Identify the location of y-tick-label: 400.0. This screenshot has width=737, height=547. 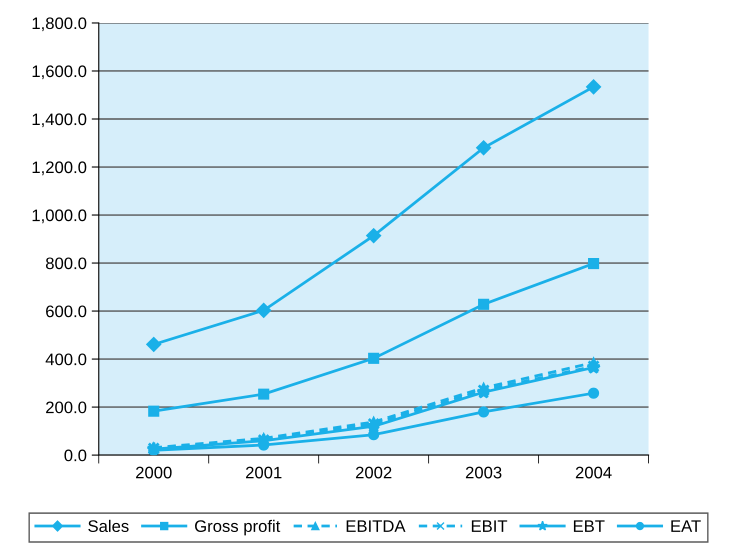
(66, 359).